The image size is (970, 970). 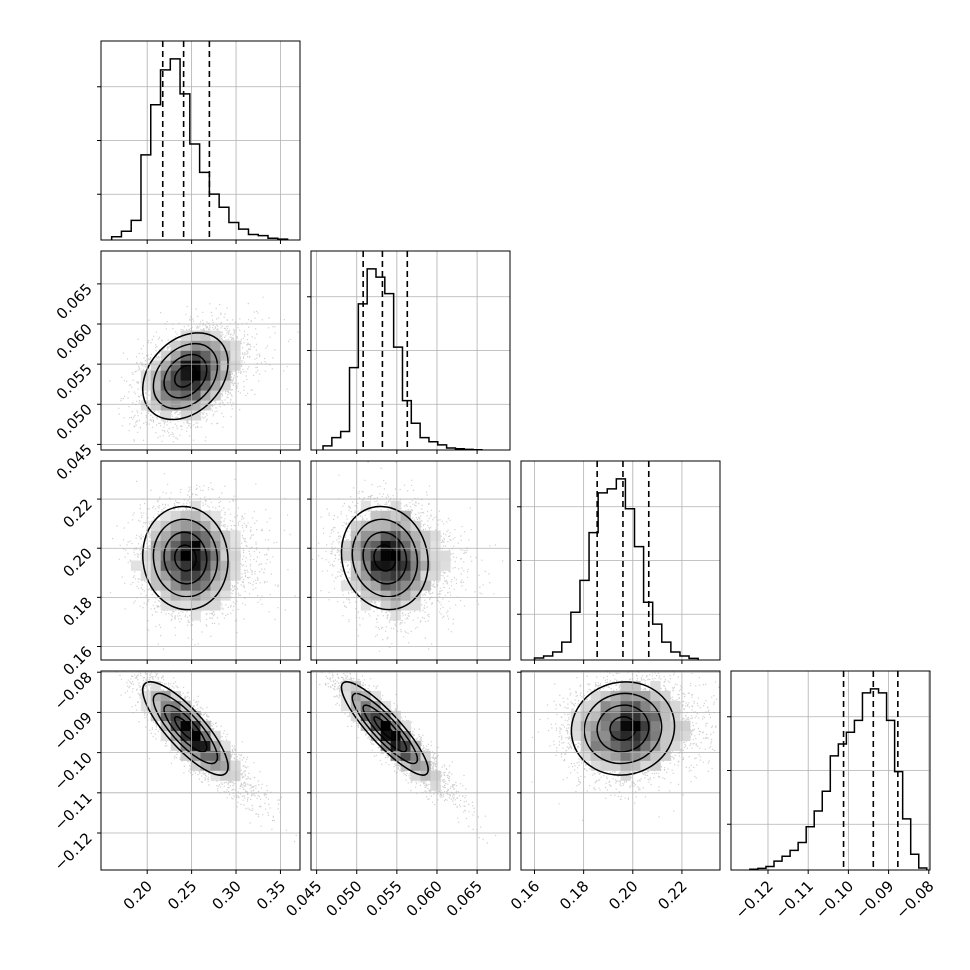 What do you see at coordinates (402, 359) in the screenshot?
I see `histogram-step` at bounding box center [402, 359].